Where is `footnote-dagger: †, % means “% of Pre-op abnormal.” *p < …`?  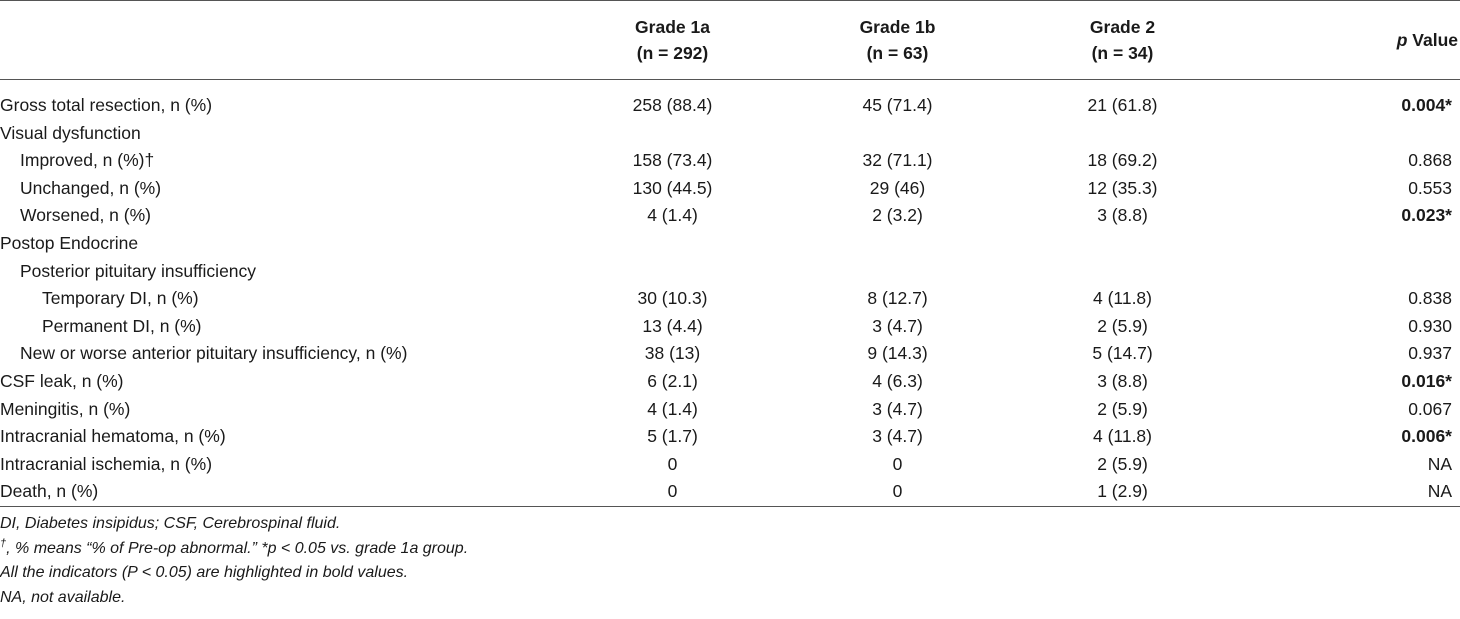 footnote-dagger: †, % means “% of Pre-op abnormal.” *p < … is located at coordinates (234, 549).